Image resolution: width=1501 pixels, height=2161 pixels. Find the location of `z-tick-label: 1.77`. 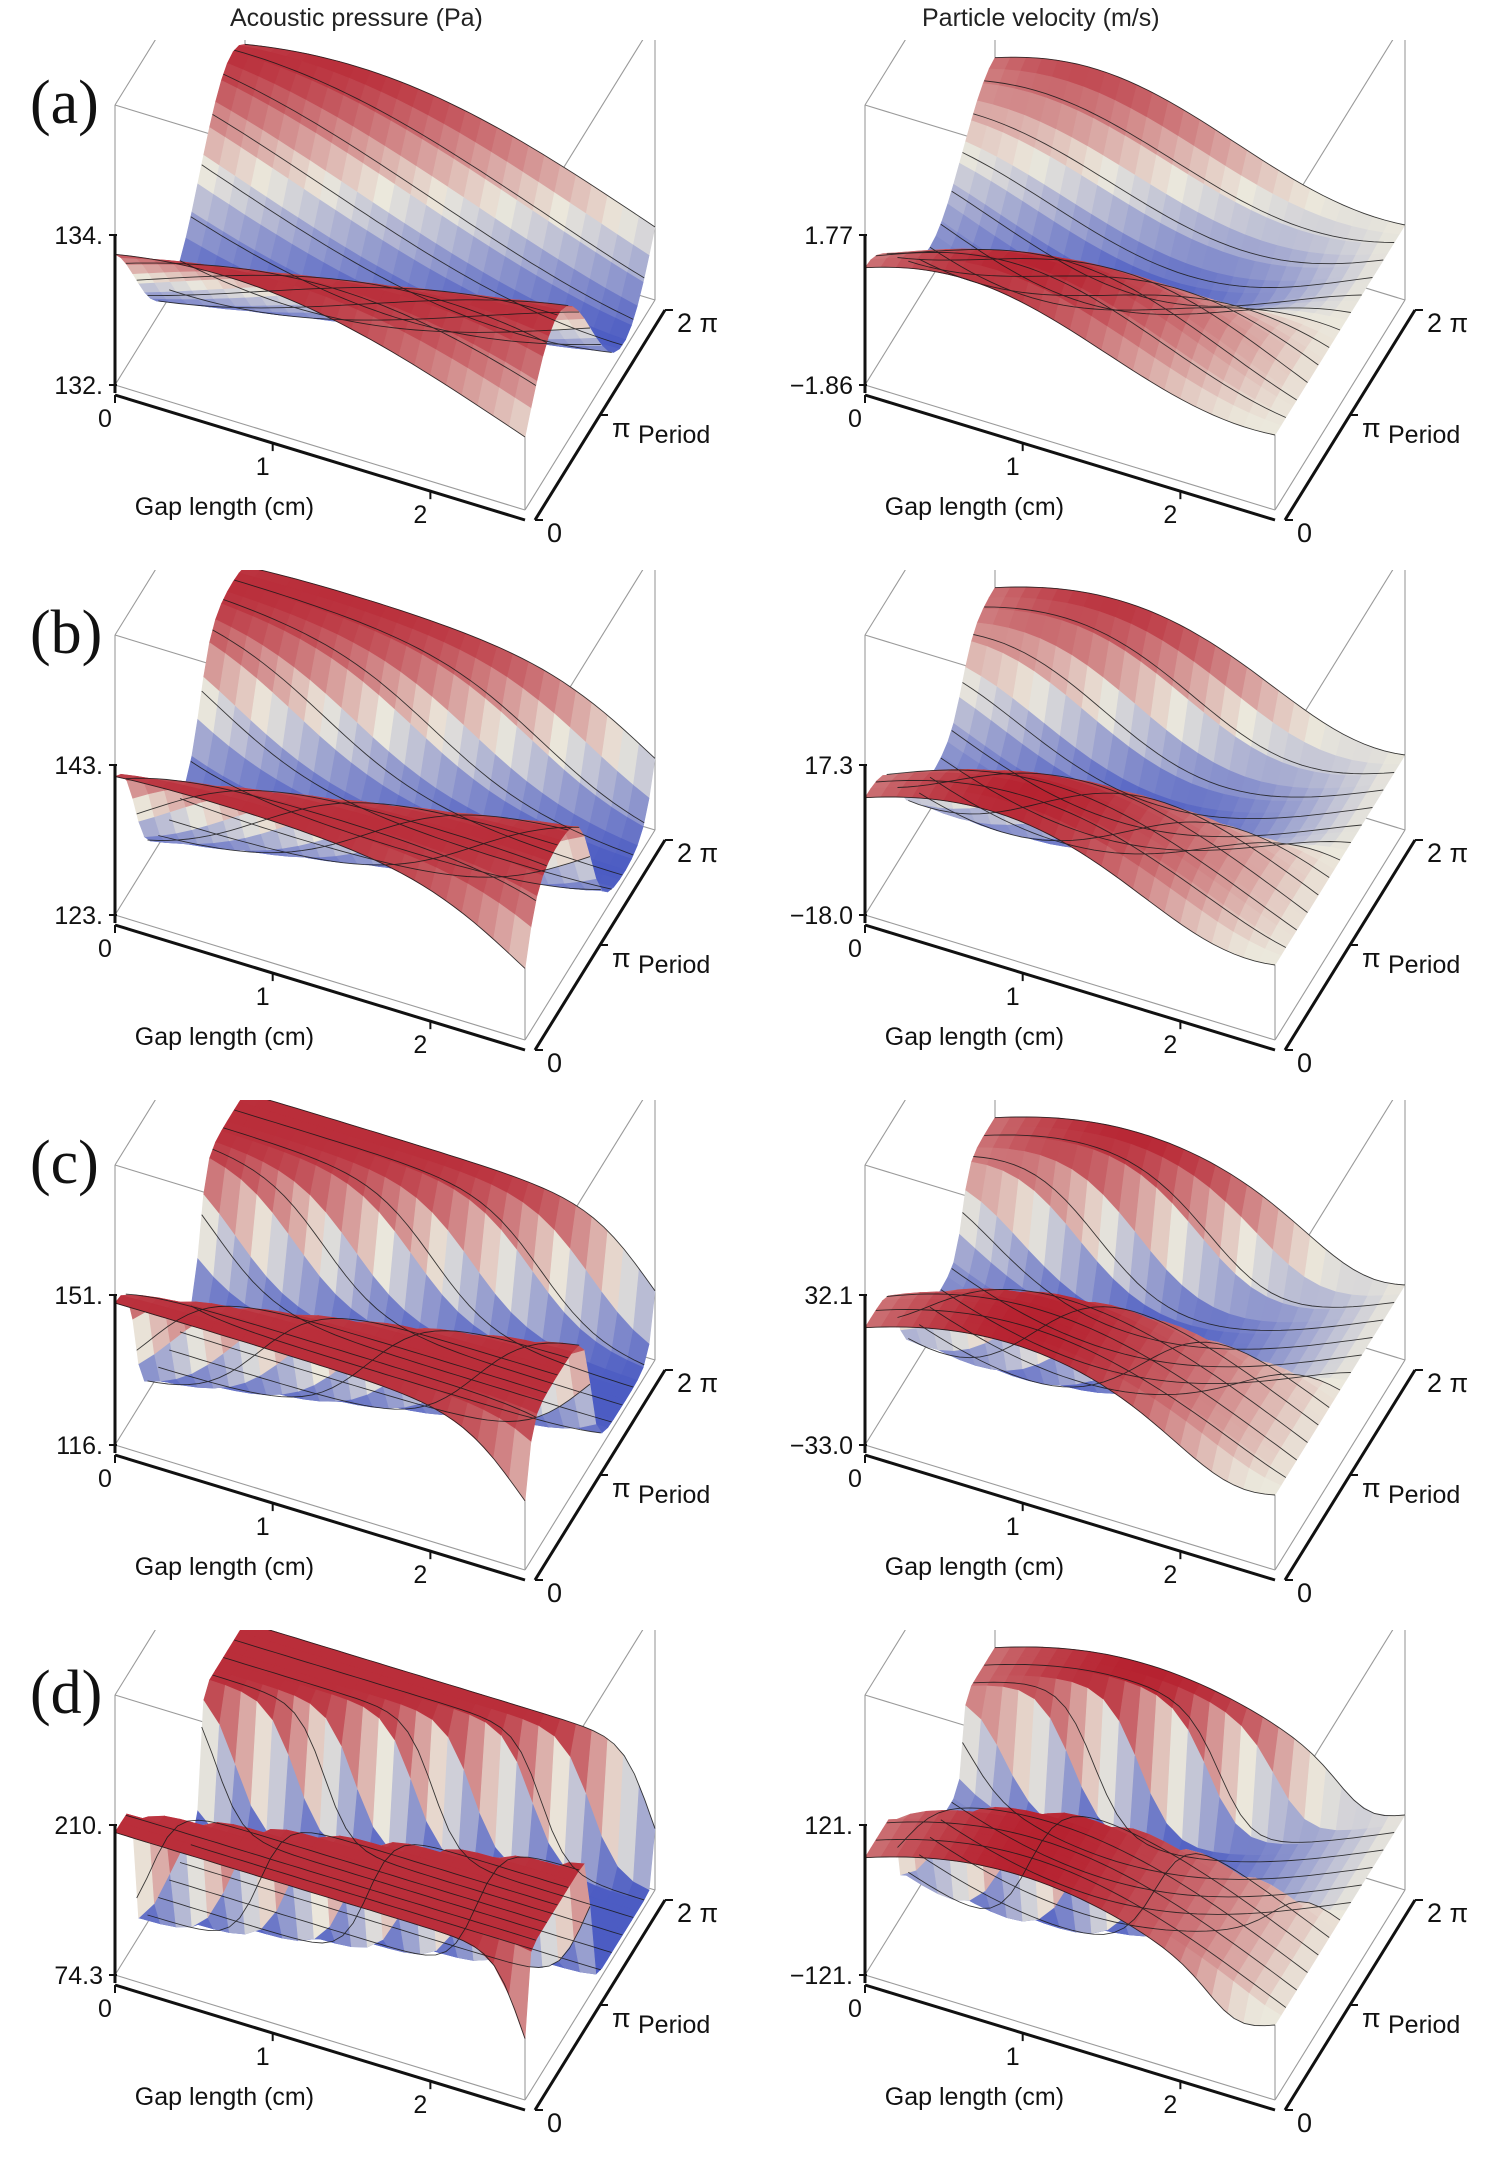

z-tick-label: 1.77 is located at coordinates (828, 236).